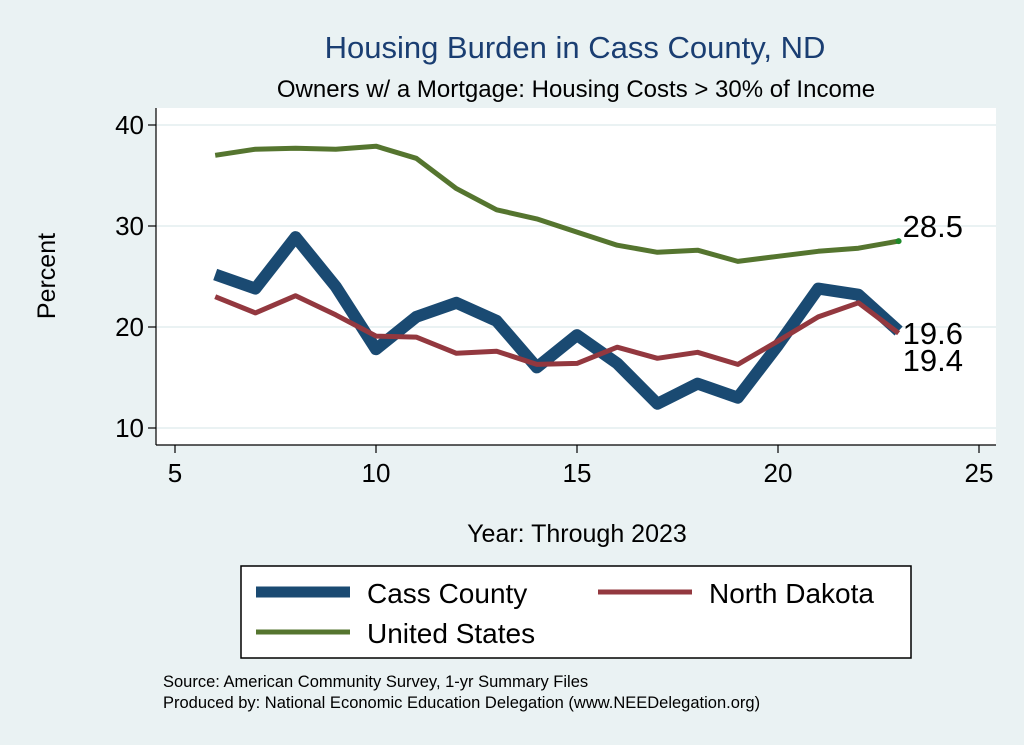 This screenshot has height=745, width=1024. What do you see at coordinates (576, 612) in the screenshot?
I see `legend-box` at bounding box center [576, 612].